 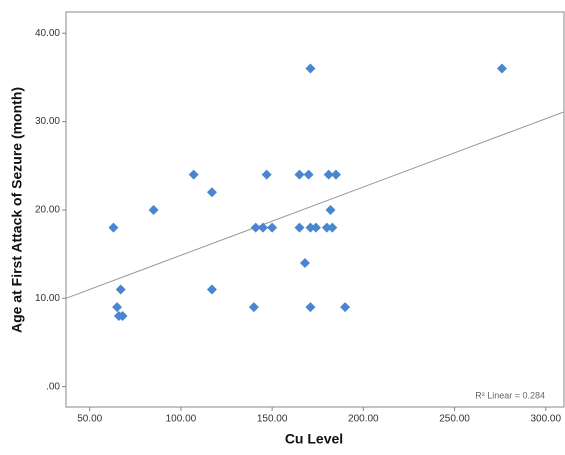 I want to click on y-tick-label: 30.00, so click(x=47, y=121).